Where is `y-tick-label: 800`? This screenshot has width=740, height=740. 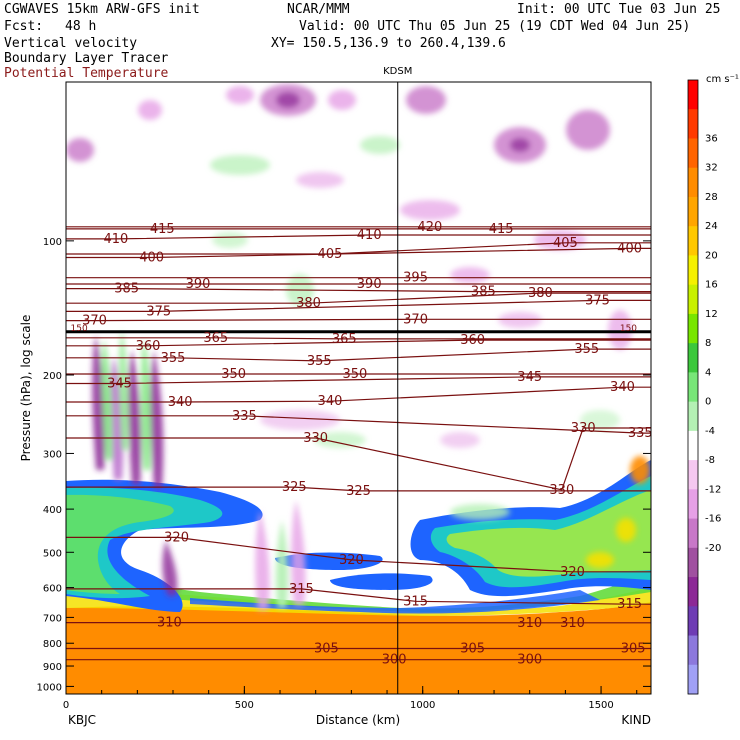 y-tick-label: 800 is located at coordinates (52, 644).